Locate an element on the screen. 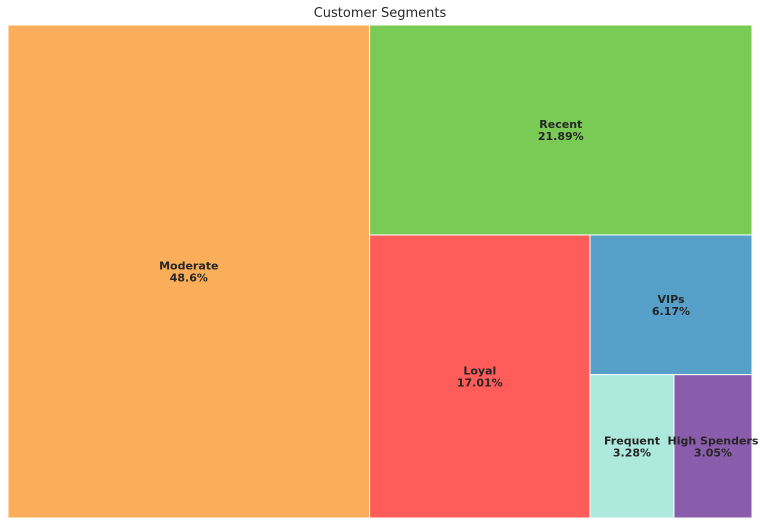  chart-title: Customer Segments is located at coordinates (380, 13).